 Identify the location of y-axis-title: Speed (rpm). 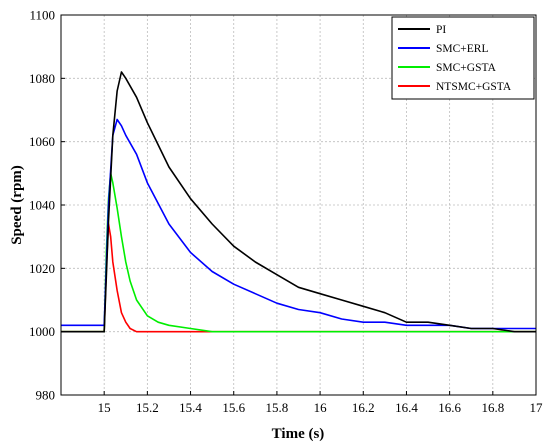
(17, 205).